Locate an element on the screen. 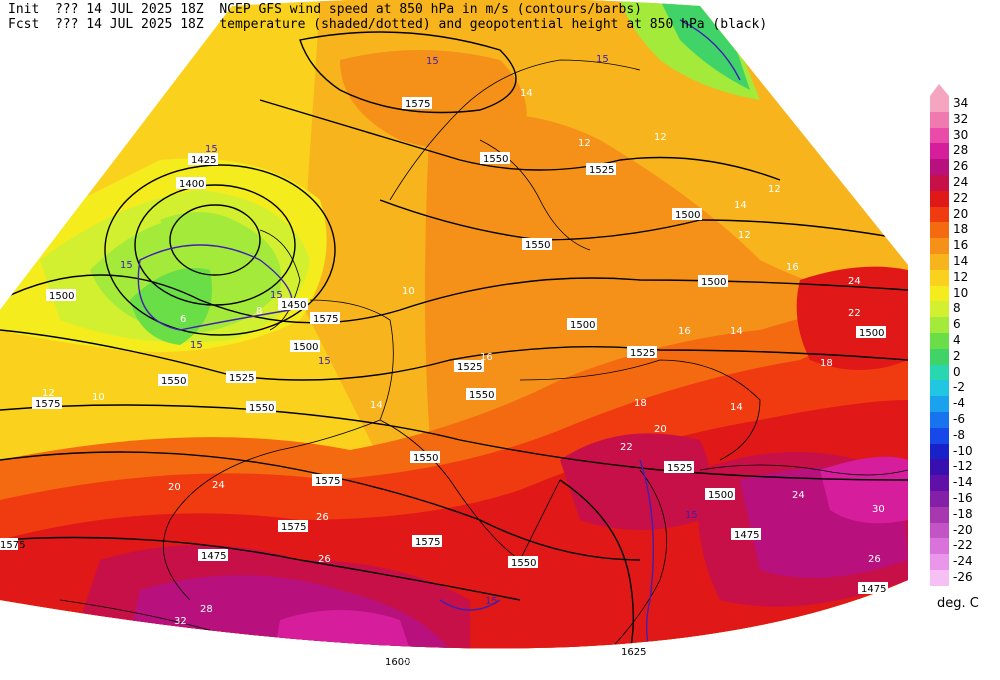 The image size is (1000, 680). colorbar-label: 30 is located at coordinates (961, 134).